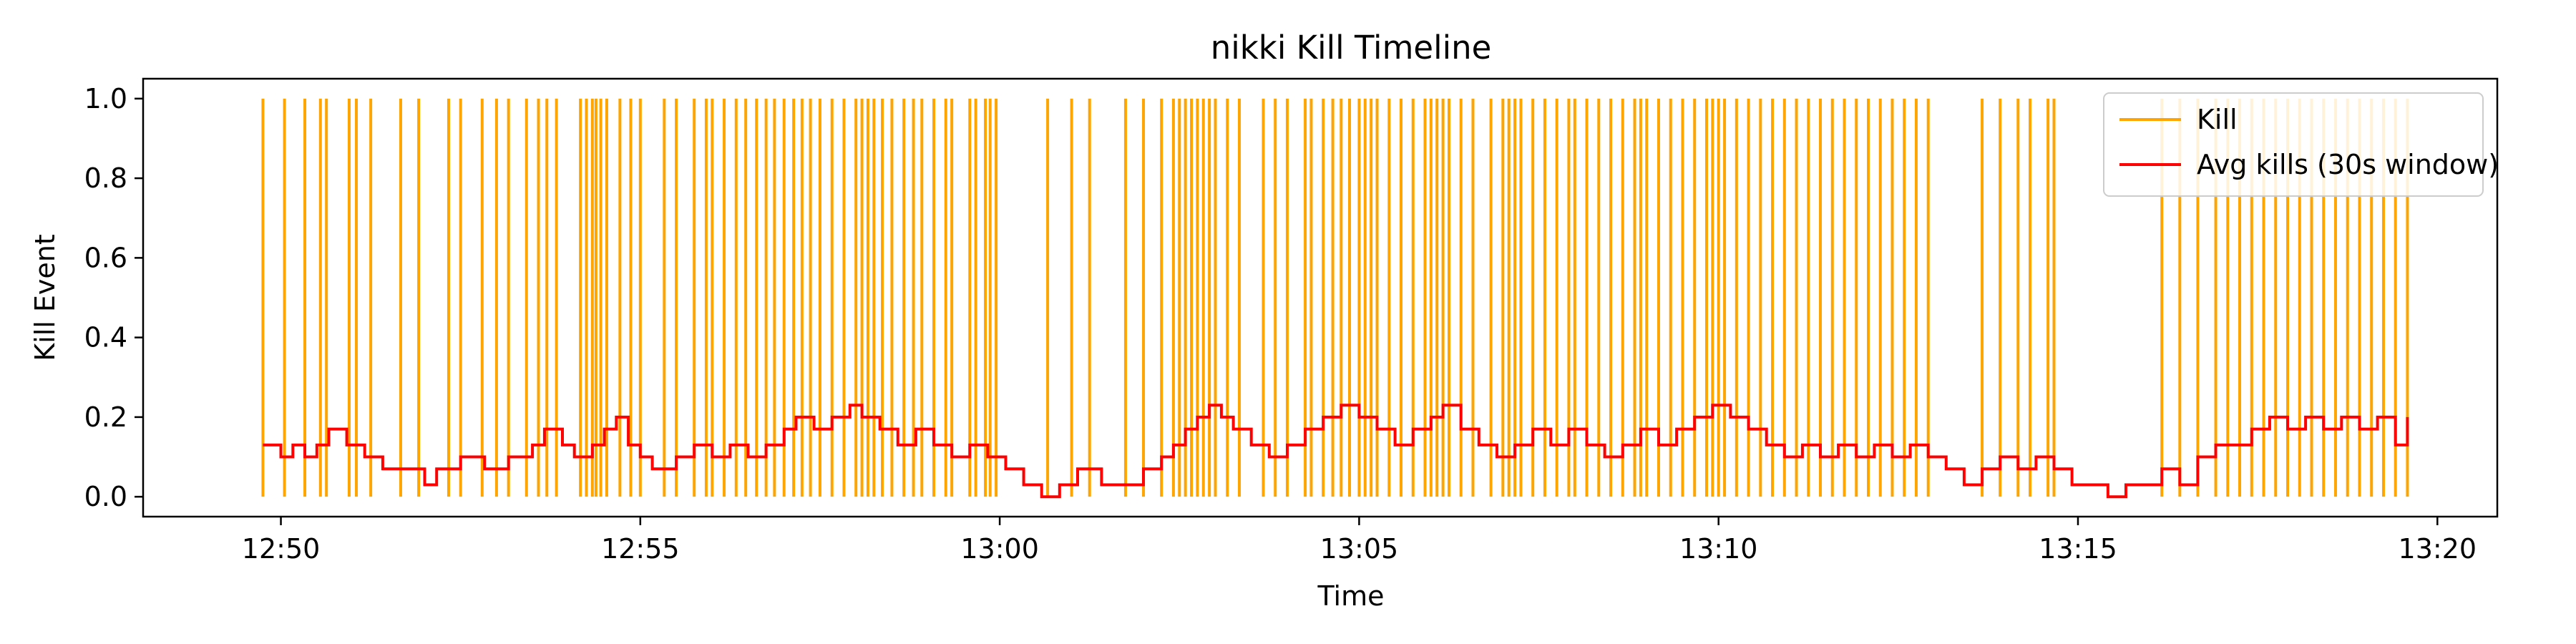  I want to click on y-tick-label: 0.2, so click(105, 417).